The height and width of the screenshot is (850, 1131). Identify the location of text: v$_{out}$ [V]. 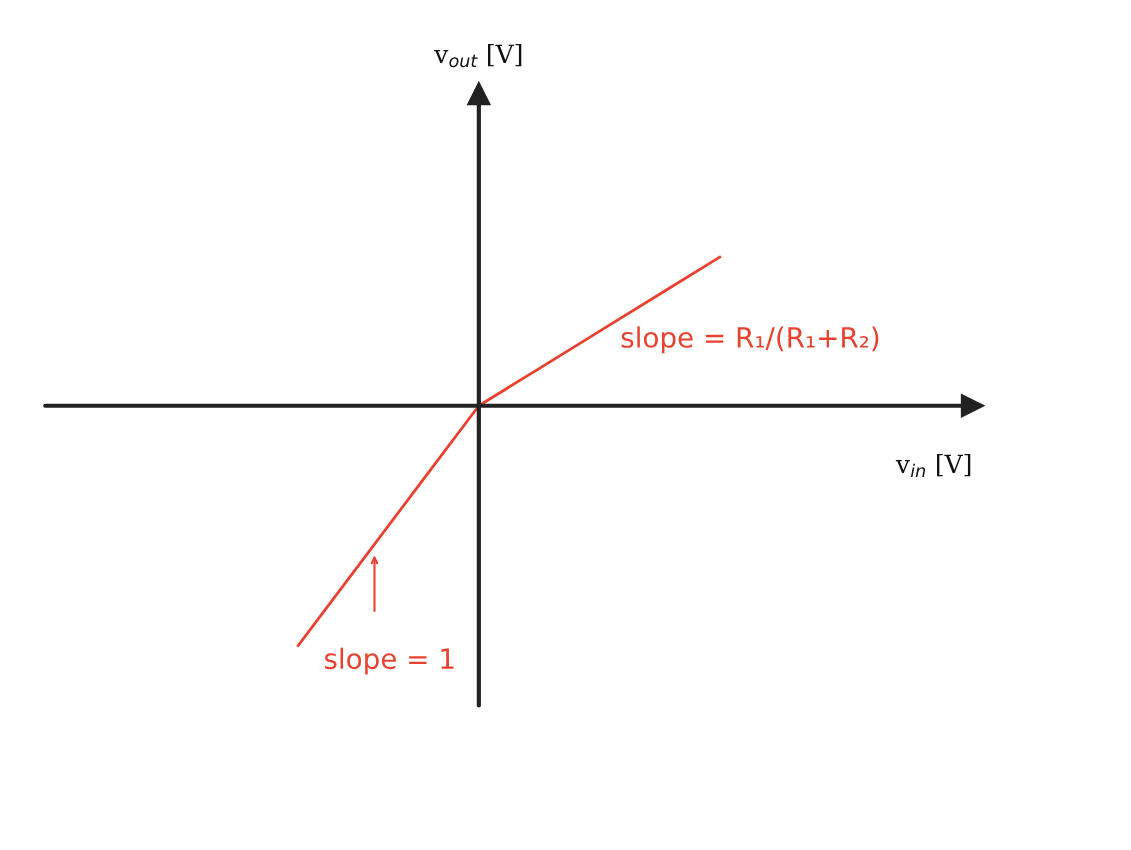
(478, 55).